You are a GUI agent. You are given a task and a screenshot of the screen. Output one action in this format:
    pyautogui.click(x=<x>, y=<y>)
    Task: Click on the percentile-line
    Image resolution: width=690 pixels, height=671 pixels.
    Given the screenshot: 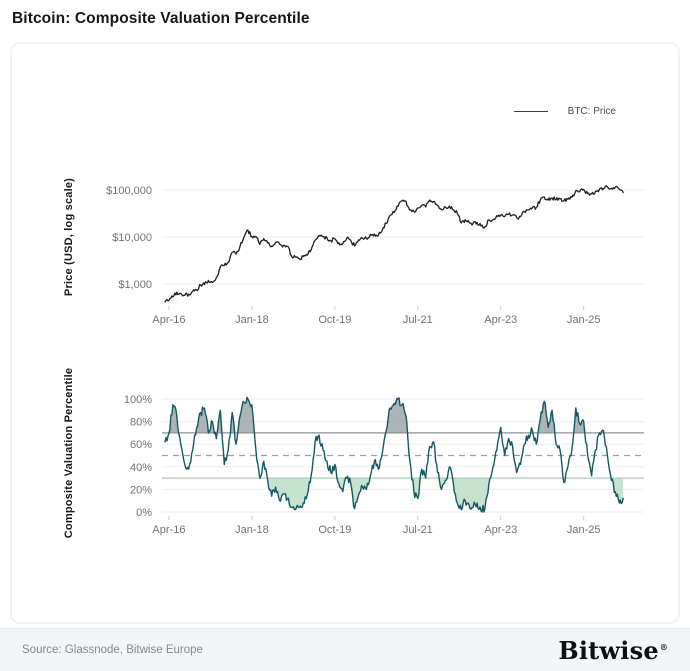 What is the action you would take?
    pyautogui.click(x=394, y=454)
    